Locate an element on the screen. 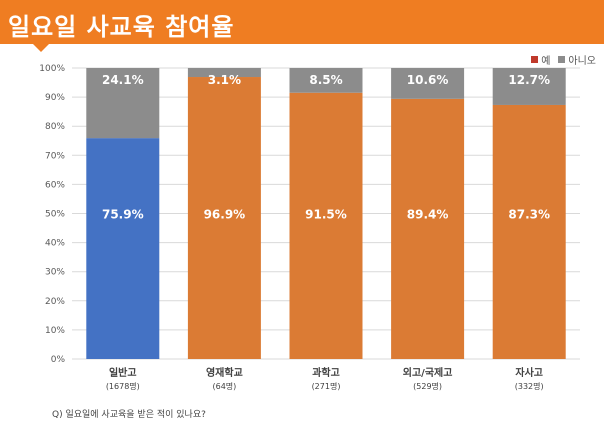 The height and width of the screenshot is (429, 604). legend-swatch-no is located at coordinates (562, 59).